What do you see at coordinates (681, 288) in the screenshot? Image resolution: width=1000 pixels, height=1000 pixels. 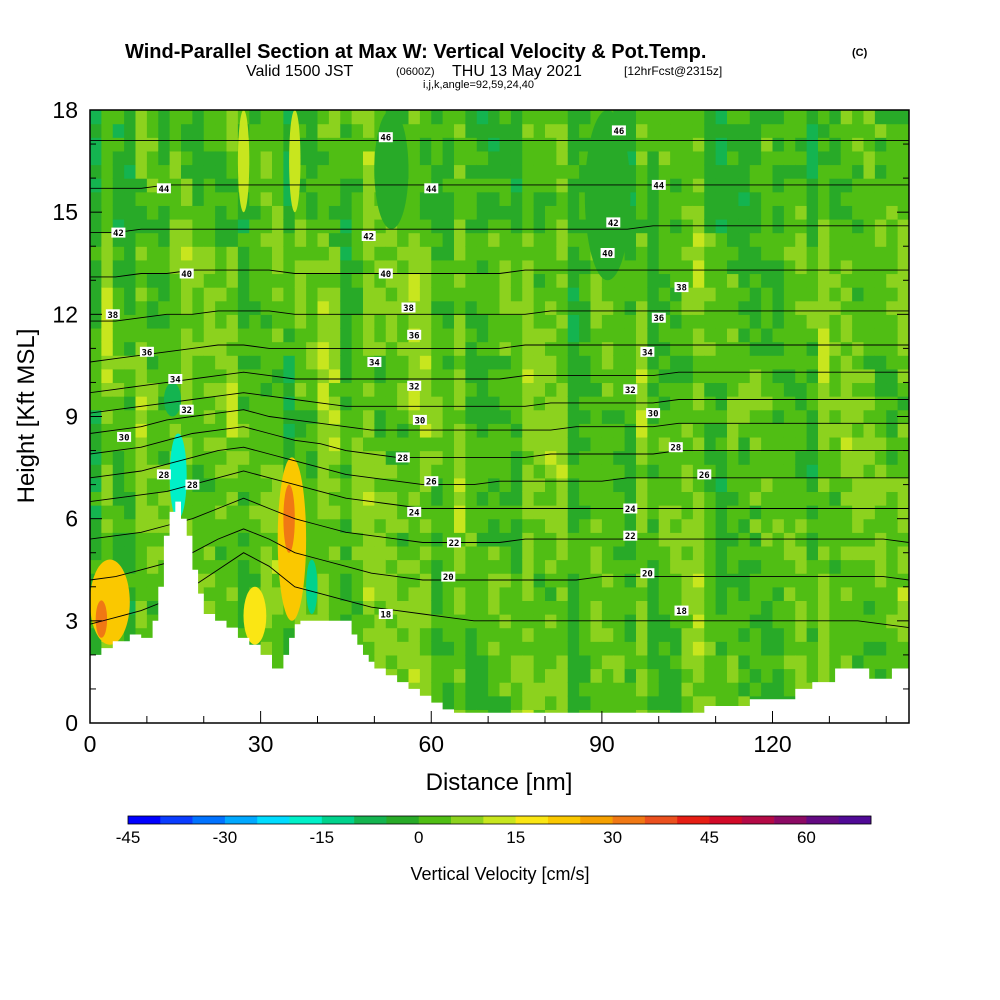 I see `isentrope-label: 38` at bounding box center [681, 288].